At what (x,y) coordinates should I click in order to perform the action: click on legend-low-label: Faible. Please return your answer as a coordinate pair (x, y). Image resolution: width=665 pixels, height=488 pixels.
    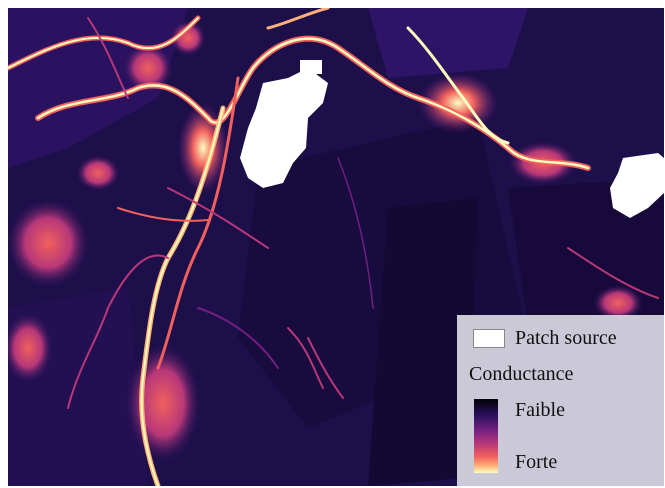
    Looking at the image, I should click on (540, 410).